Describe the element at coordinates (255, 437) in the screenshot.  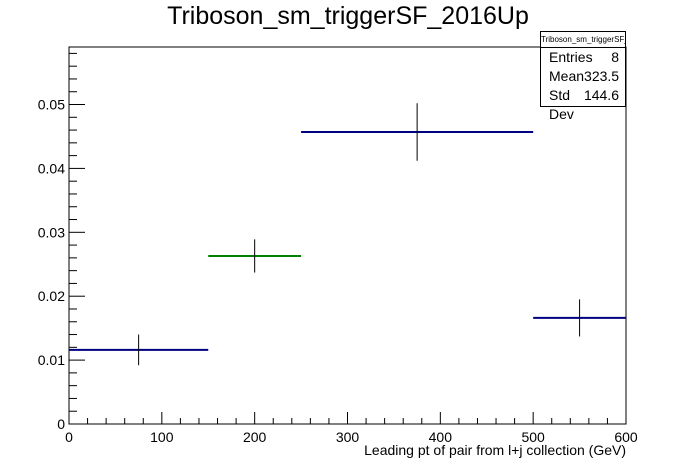
I see `x-tick-label: 200` at that location.